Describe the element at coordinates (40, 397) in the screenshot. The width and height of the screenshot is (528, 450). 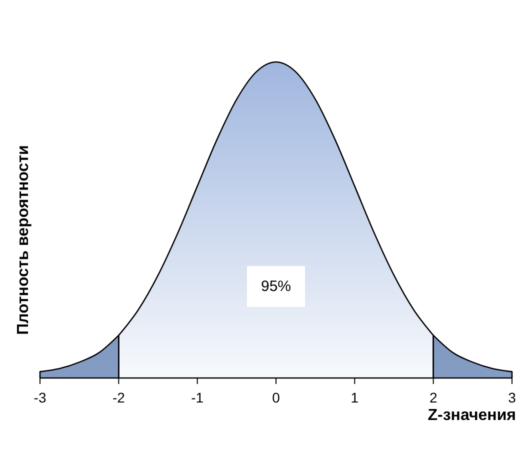
I see `x-tick-label: -3` at that location.